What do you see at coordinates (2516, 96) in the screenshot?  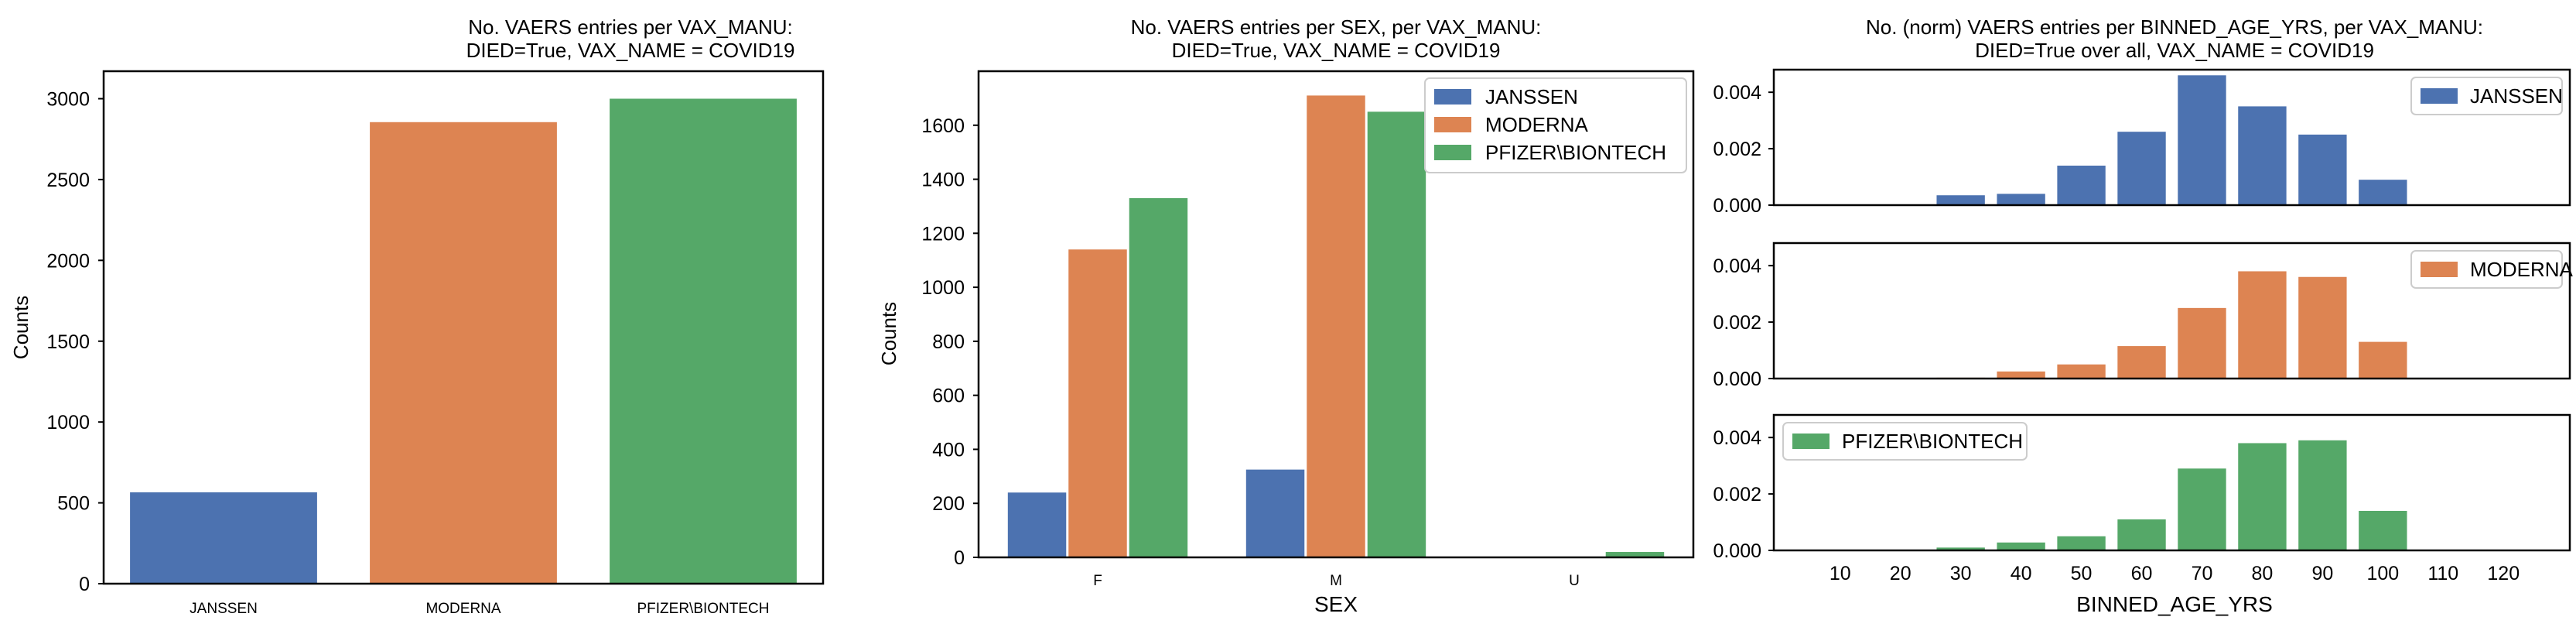 I see `chart3-legend-label: JANSSEN` at bounding box center [2516, 96].